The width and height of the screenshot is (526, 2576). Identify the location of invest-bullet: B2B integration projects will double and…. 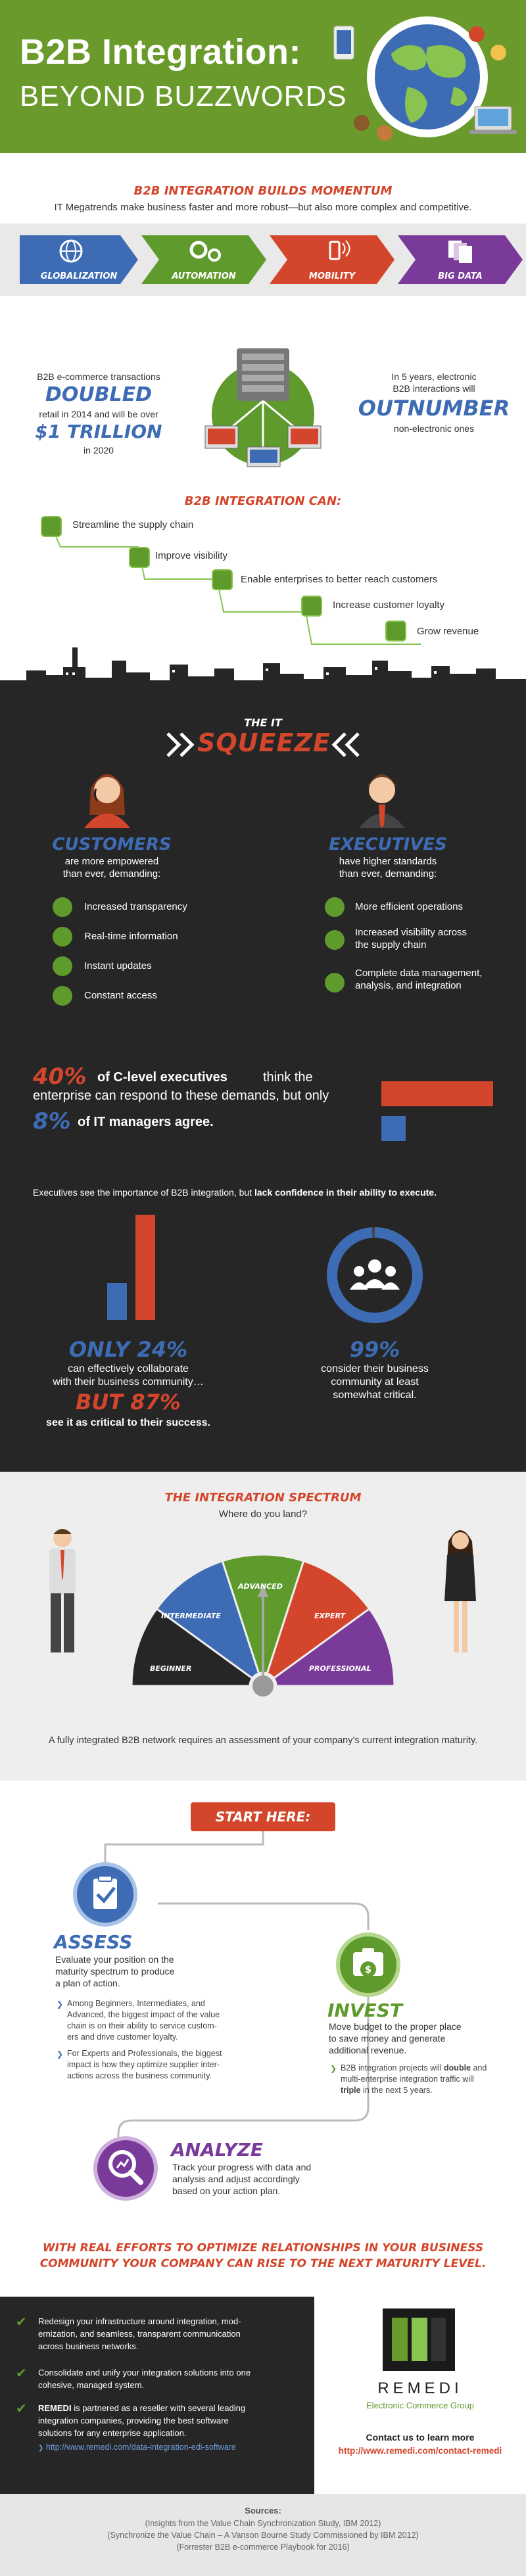
(414, 2079).